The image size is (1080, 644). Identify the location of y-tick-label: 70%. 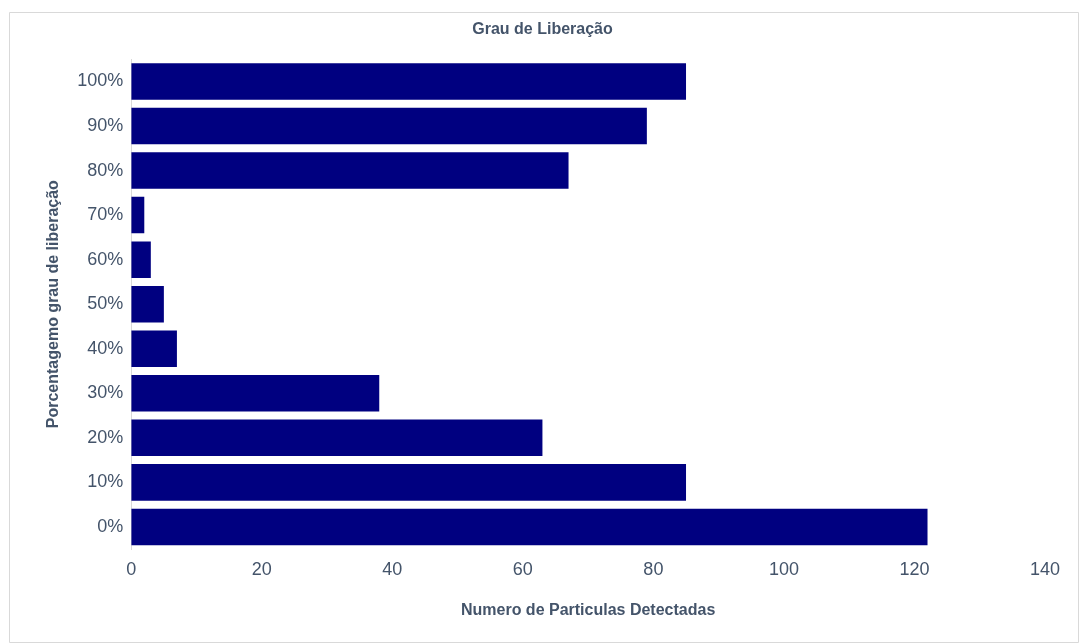
(105, 214).